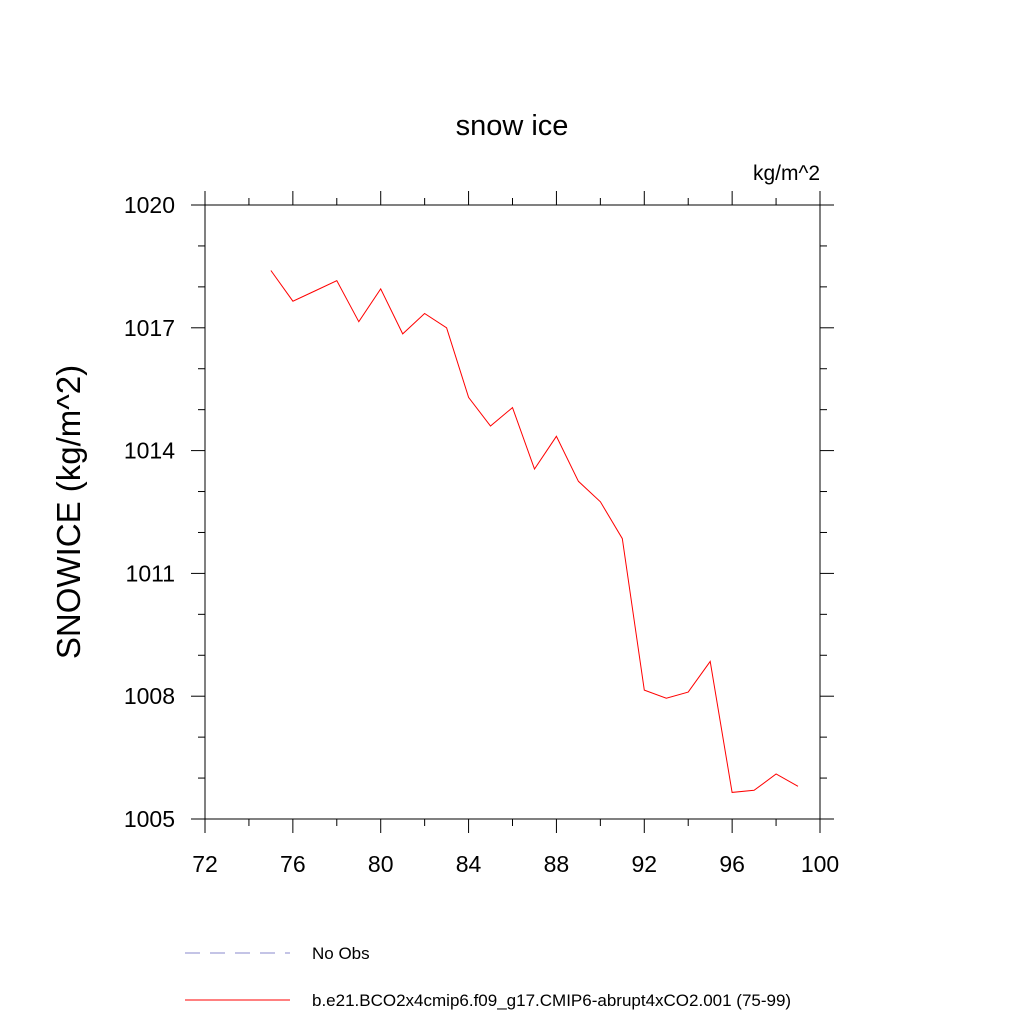 This screenshot has width=1024, height=1024. Describe the element at coordinates (149, 451) in the screenshot. I see `y-tick-label: 1014` at that location.